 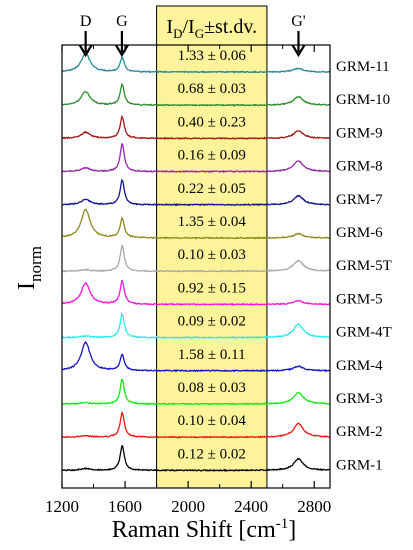 What do you see at coordinates (251, 506) in the screenshot?
I see `x-tick-label-2400: 2400` at bounding box center [251, 506].